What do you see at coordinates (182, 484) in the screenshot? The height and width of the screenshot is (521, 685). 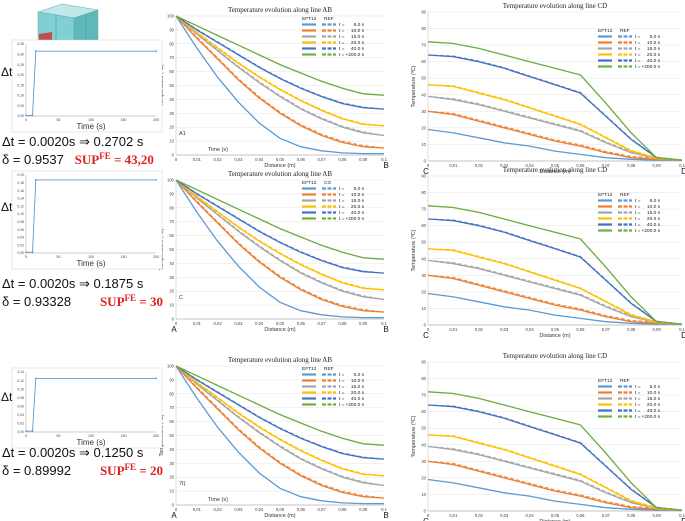 I see `chart-annotation: 7t)` at bounding box center [182, 484].